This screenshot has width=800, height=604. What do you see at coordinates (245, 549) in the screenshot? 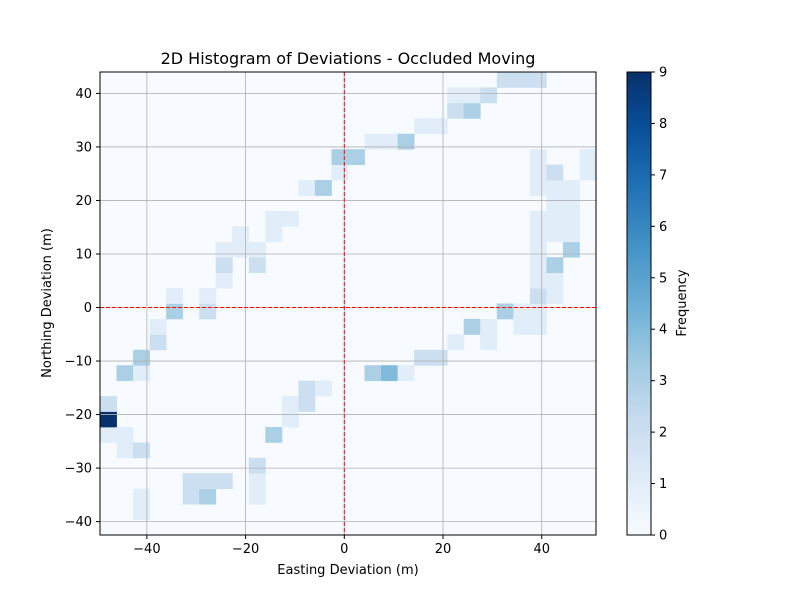
I see `x-tick-label: −20` at bounding box center [245, 549].